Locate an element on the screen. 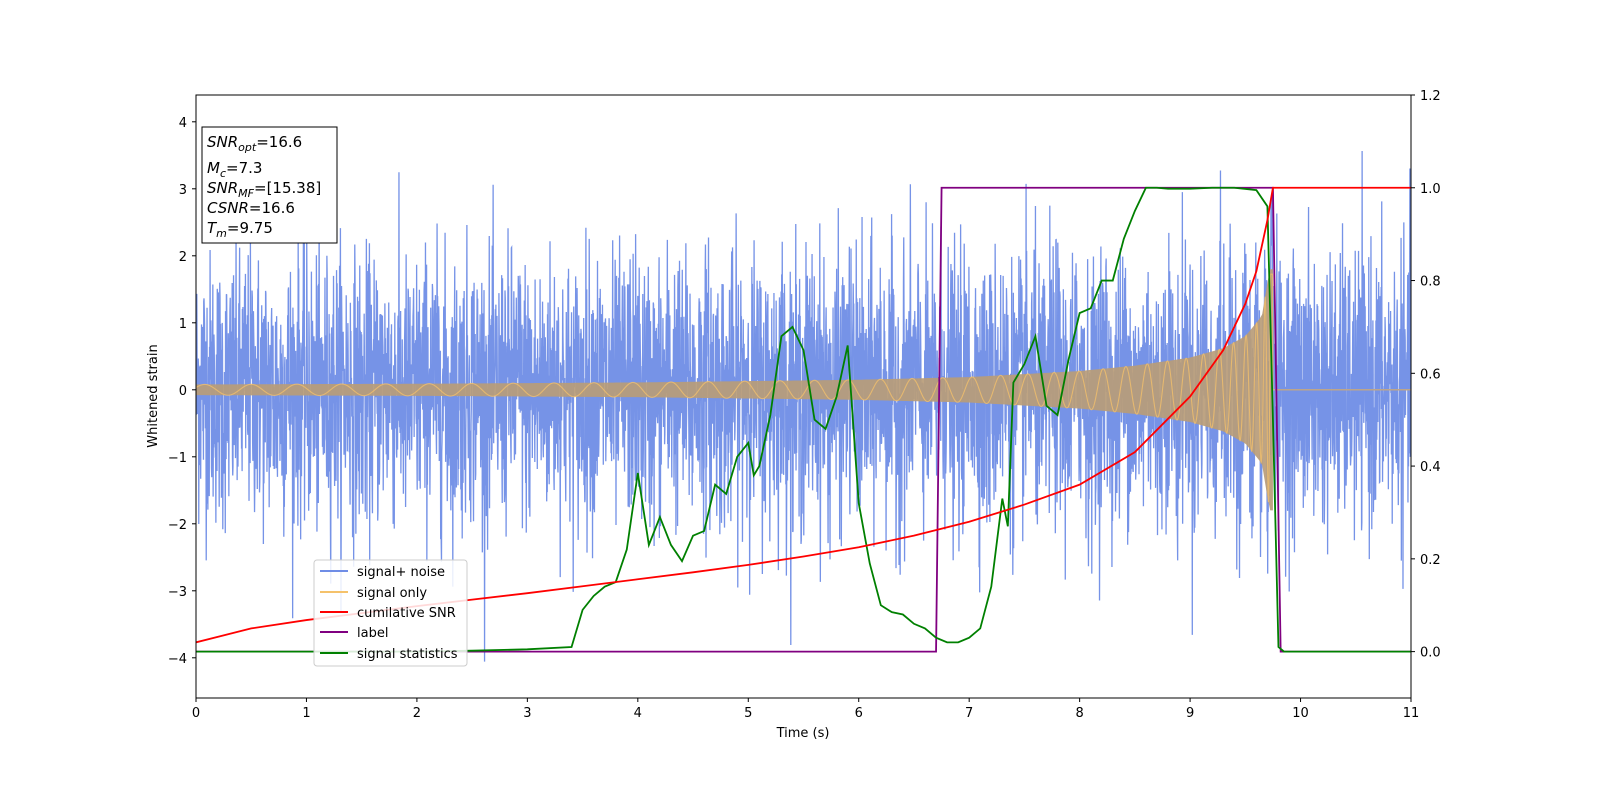  y-right-tick-label: 0.8 is located at coordinates (1430, 282).